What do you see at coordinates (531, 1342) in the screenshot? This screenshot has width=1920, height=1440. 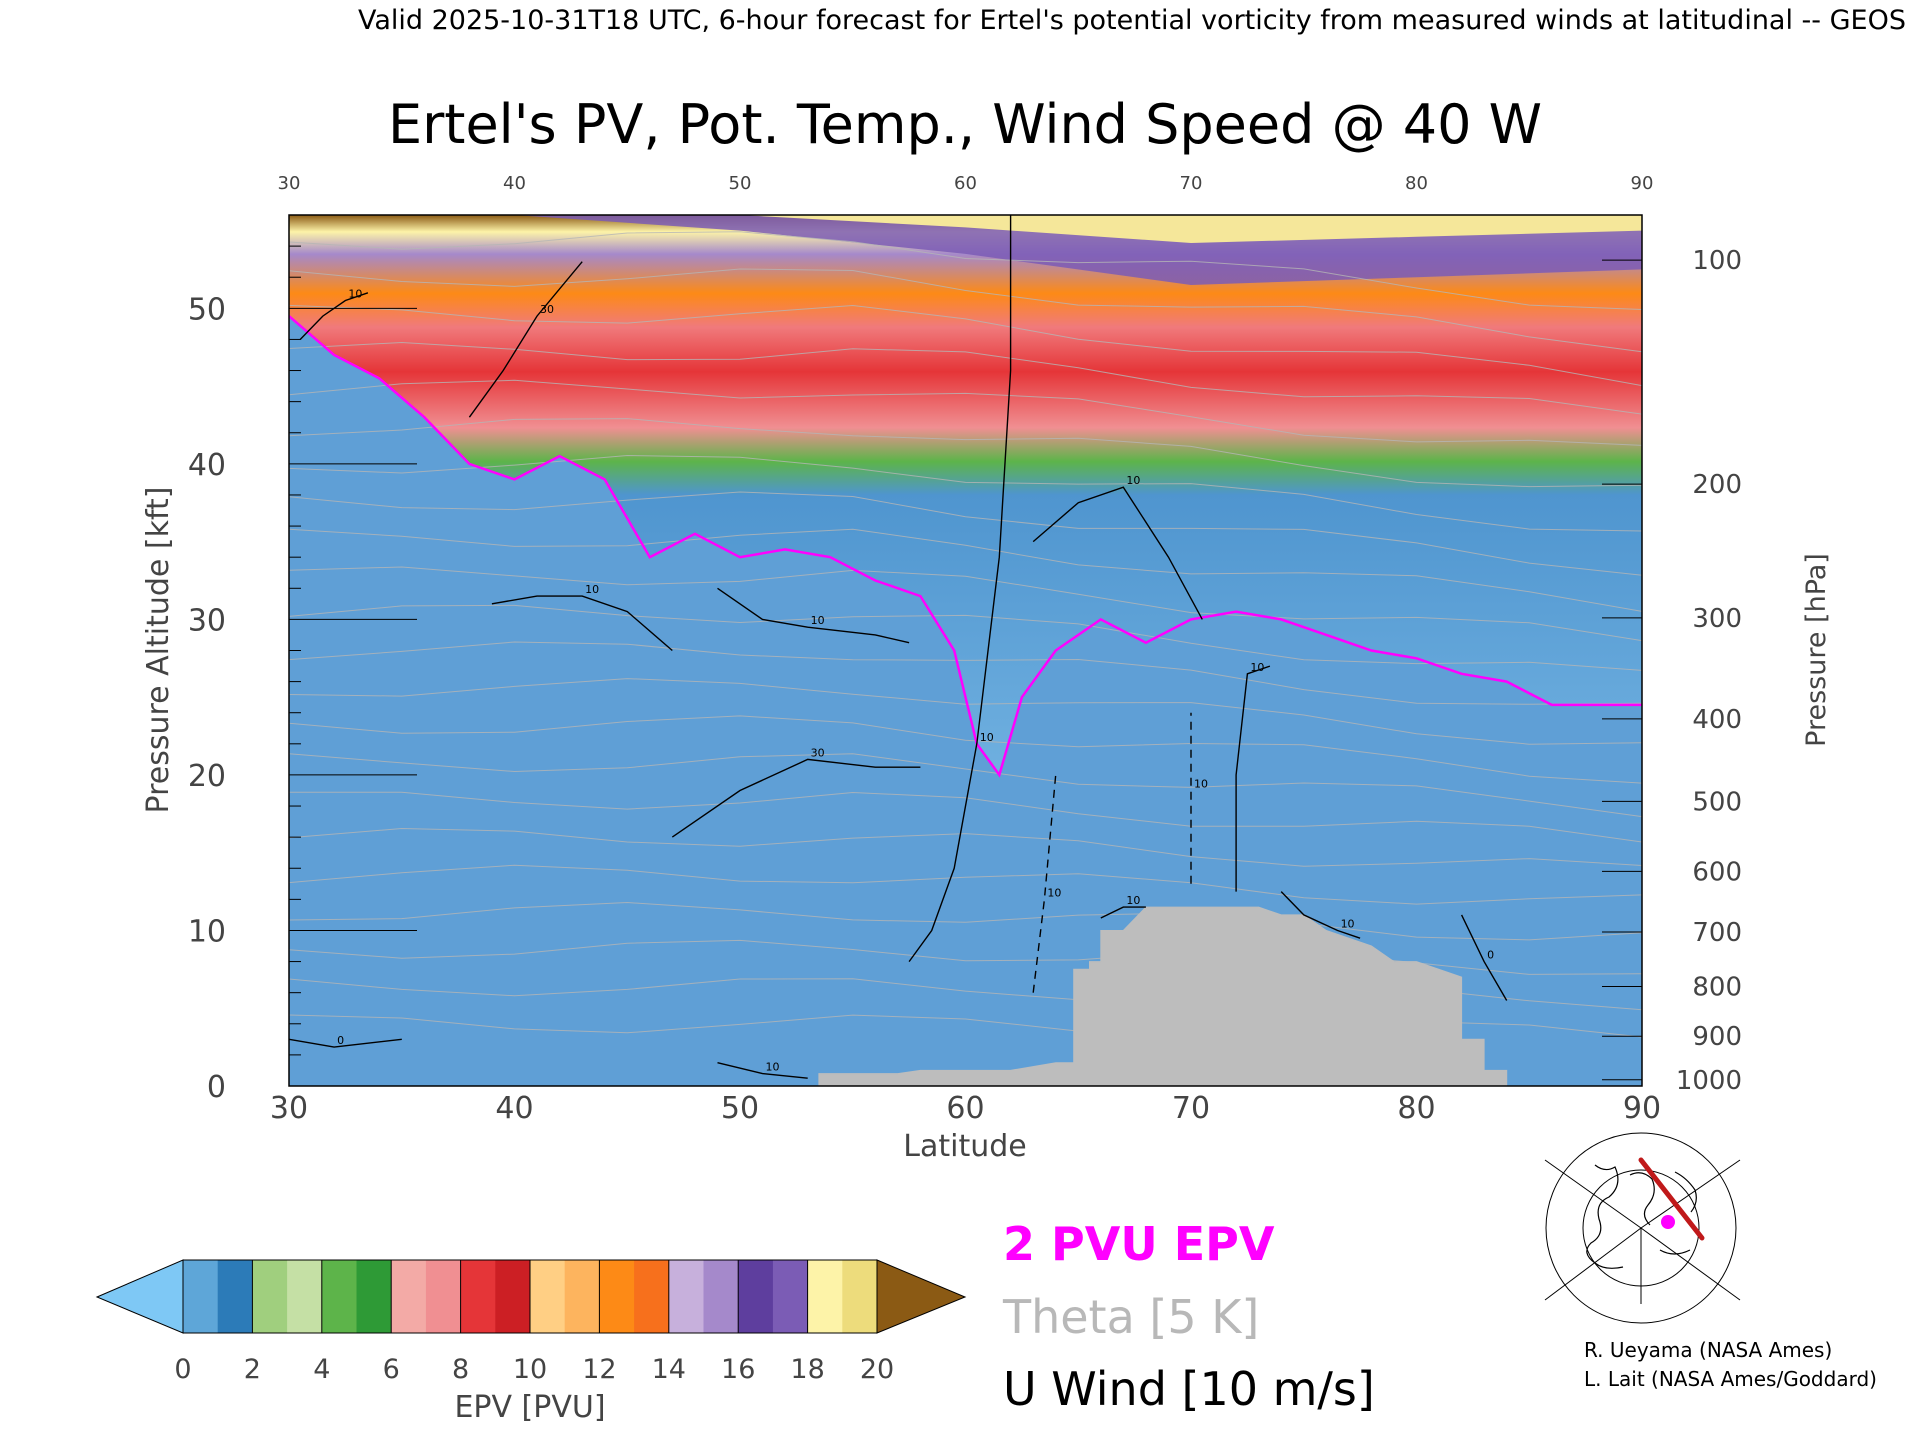 I see `colorbar: 0 2 4 6 8 10 12 14 16 18 20 EPV [PVU]` at bounding box center [531, 1342].